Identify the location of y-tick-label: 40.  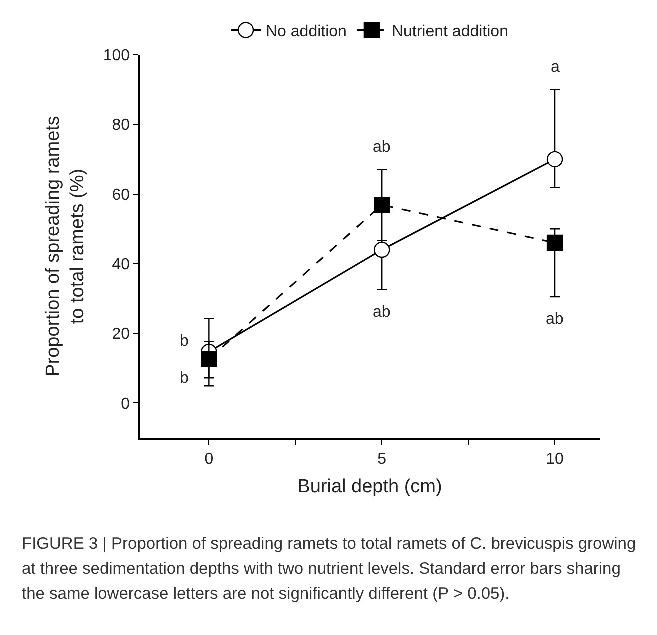
(121, 265).